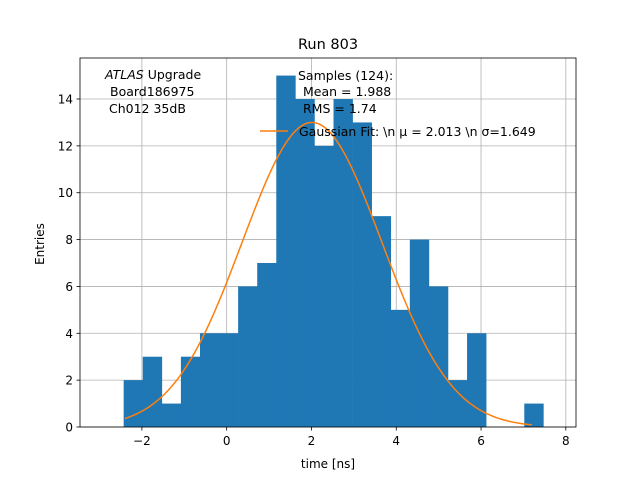 Image resolution: width=640 pixels, height=480 pixels. Describe the element at coordinates (69, 334) in the screenshot. I see `y-tick-label: 4` at that location.